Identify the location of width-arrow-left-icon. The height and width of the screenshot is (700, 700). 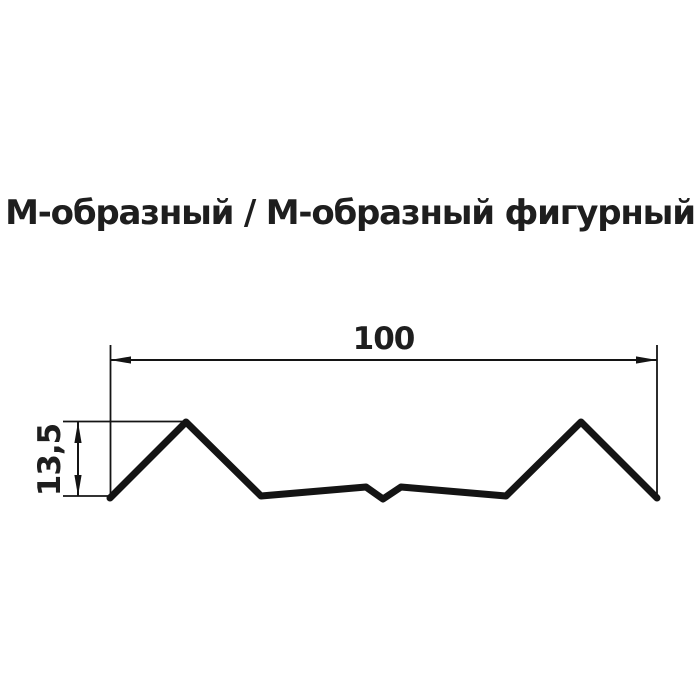
(120, 360).